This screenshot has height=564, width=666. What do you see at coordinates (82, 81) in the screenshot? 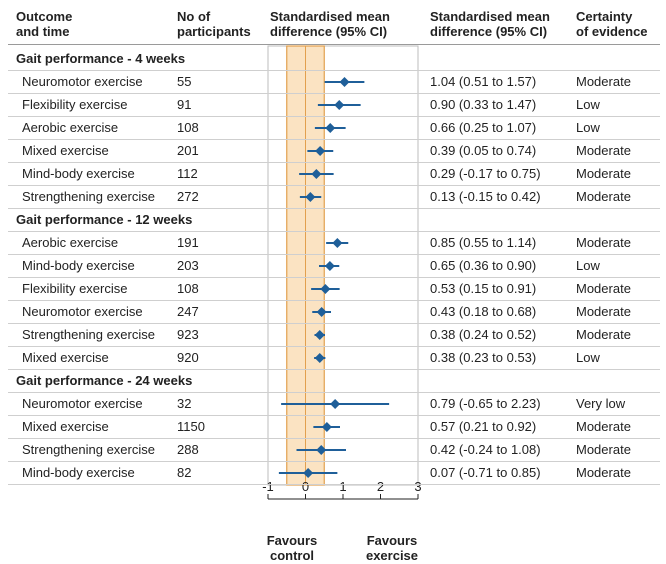
I see `row-outcome-label: Neuromotor exercise` at bounding box center [82, 81].